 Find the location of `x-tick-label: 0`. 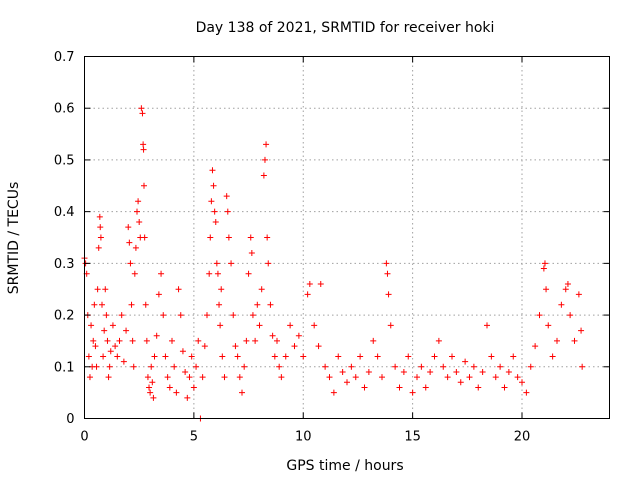

x-tick-label: 0 is located at coordinates (84, 437).